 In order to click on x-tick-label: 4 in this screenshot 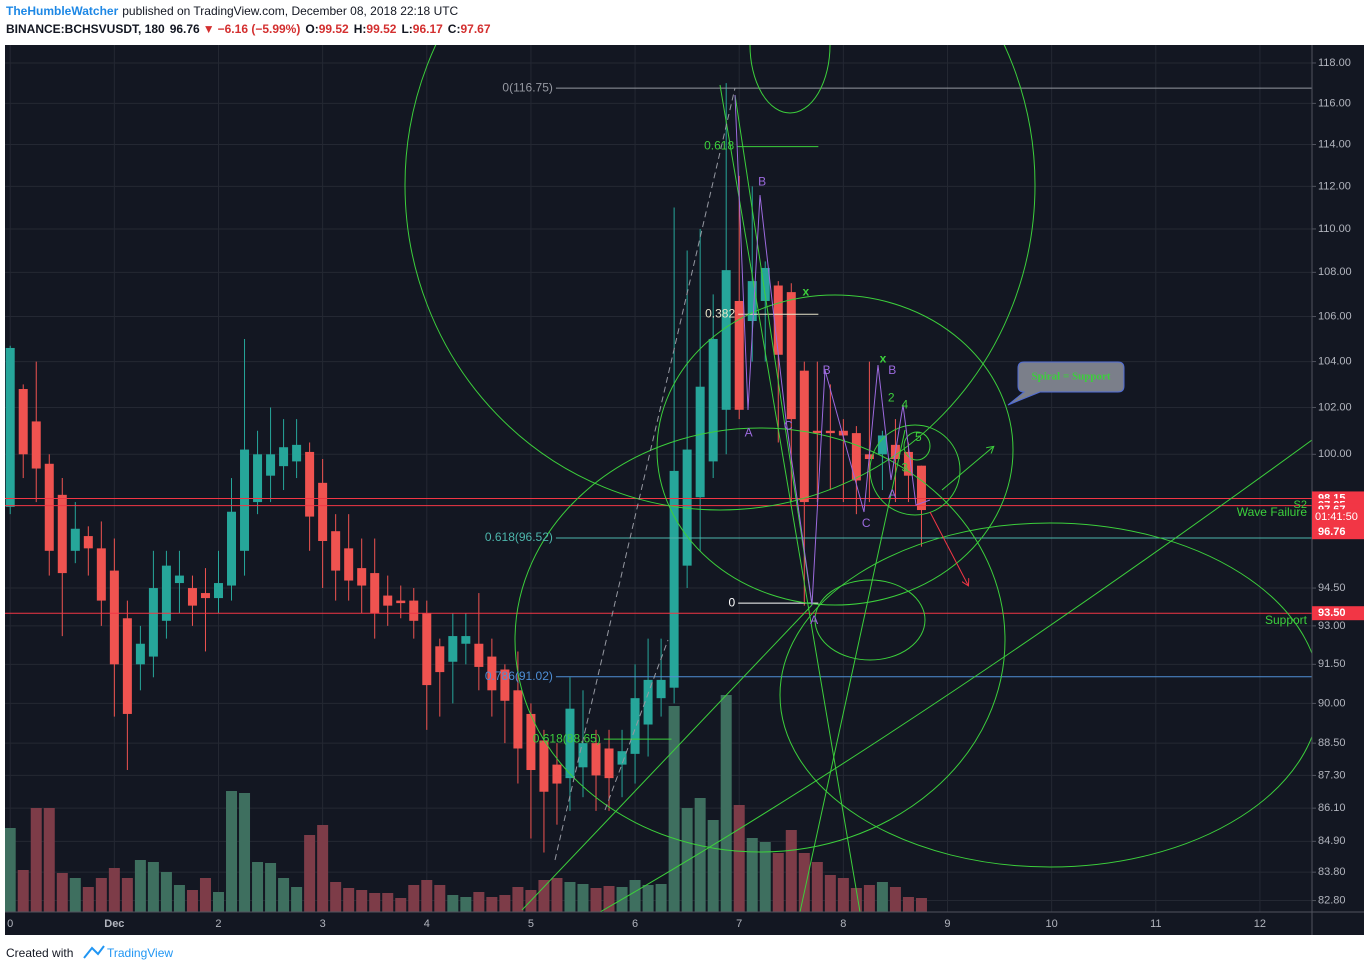, I will do `click(427, 924)`.